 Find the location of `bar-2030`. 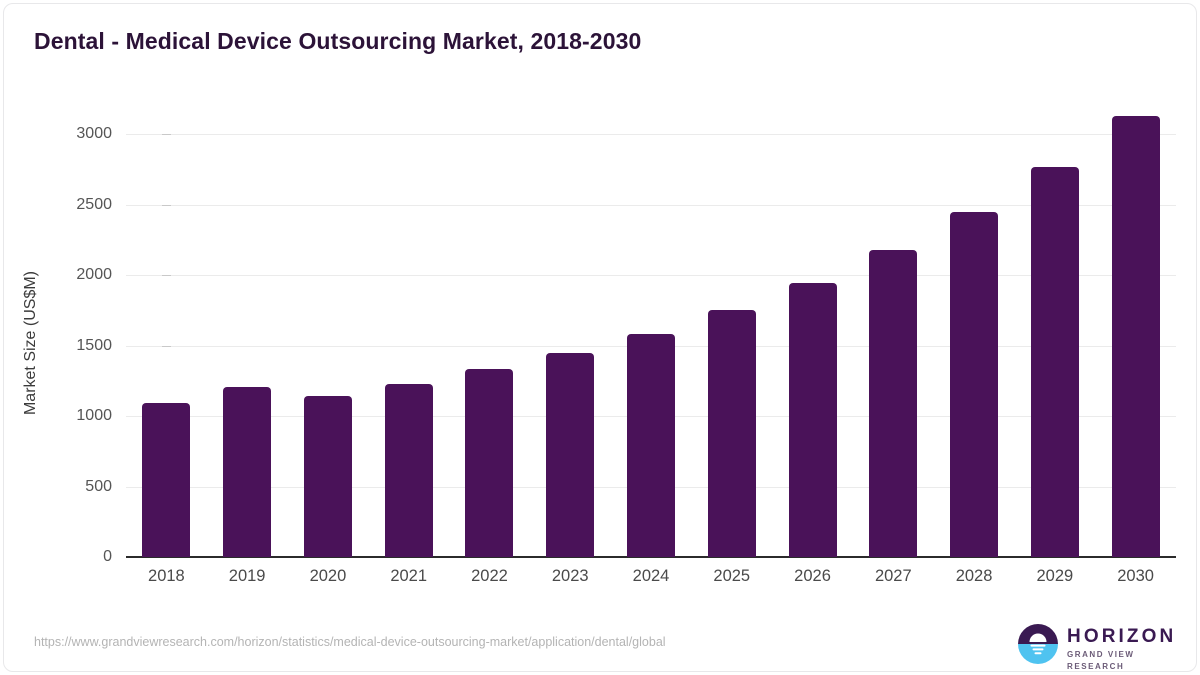

bar-2030 is located at coordinates (1135, 336).